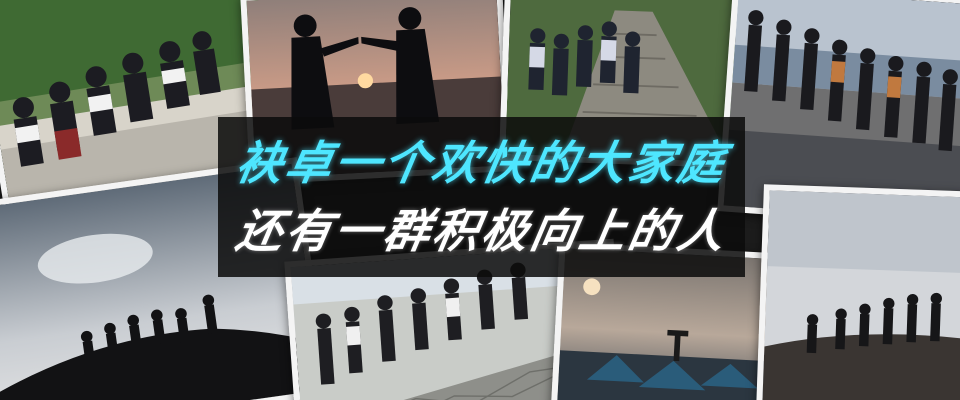 The height and width of the screenshot is (400, 960). Describe the element at coordinates (481, 163) in the screenshot. I see `headline-family: 袂卓一个欢快的大家庭` at that location.